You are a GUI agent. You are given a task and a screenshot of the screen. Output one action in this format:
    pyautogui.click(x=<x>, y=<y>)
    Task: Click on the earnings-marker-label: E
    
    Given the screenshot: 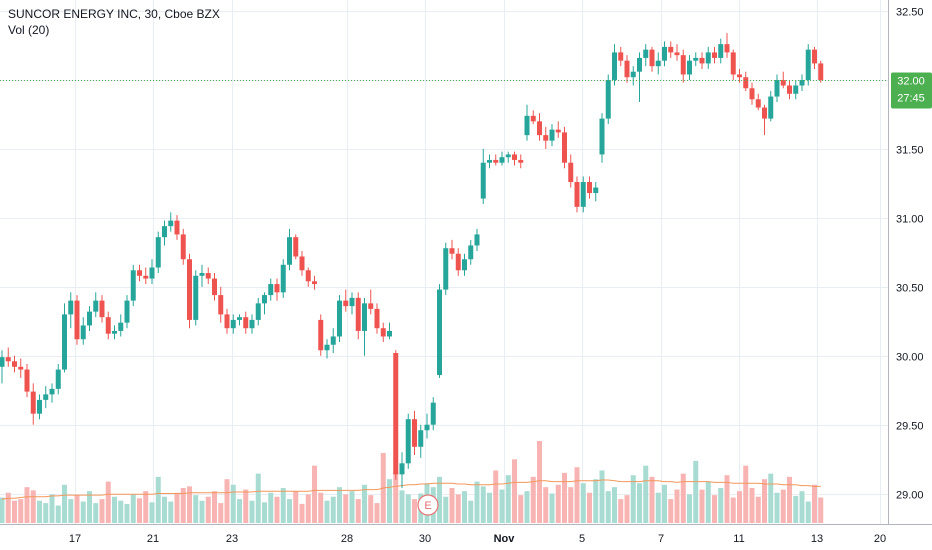 What is the action you would take?
    pyautogui.click(x=427, y=506)
    